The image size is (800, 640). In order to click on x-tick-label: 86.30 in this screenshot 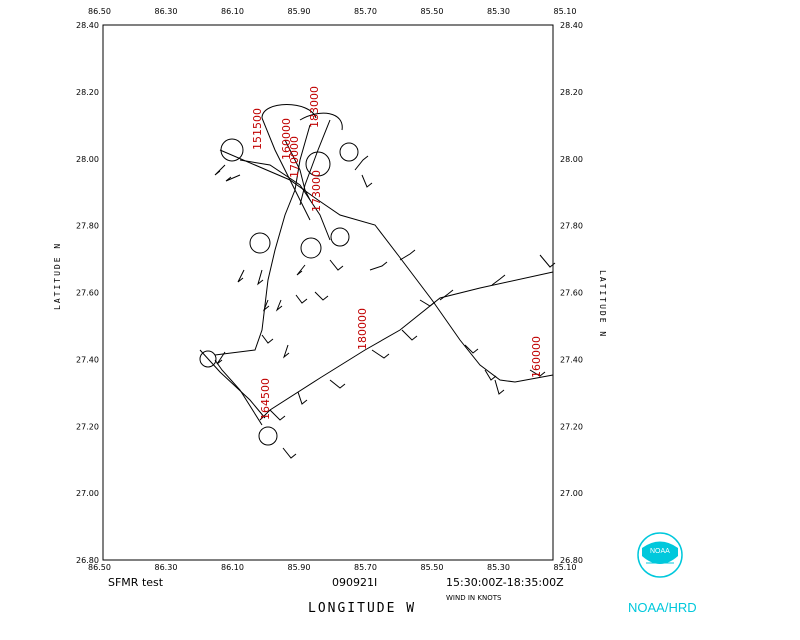, I will do `click(166, 11)`.